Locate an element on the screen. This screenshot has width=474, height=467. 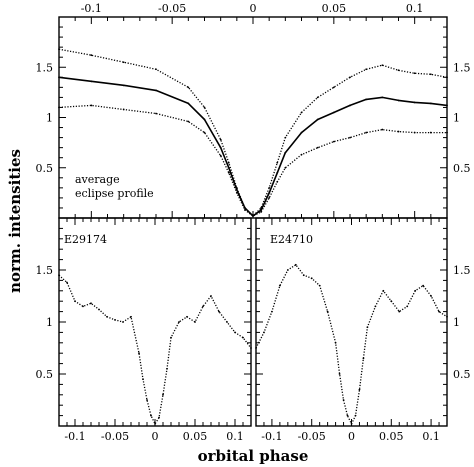
x-tick-label: -0.05 is located at coordinates (172, 8).